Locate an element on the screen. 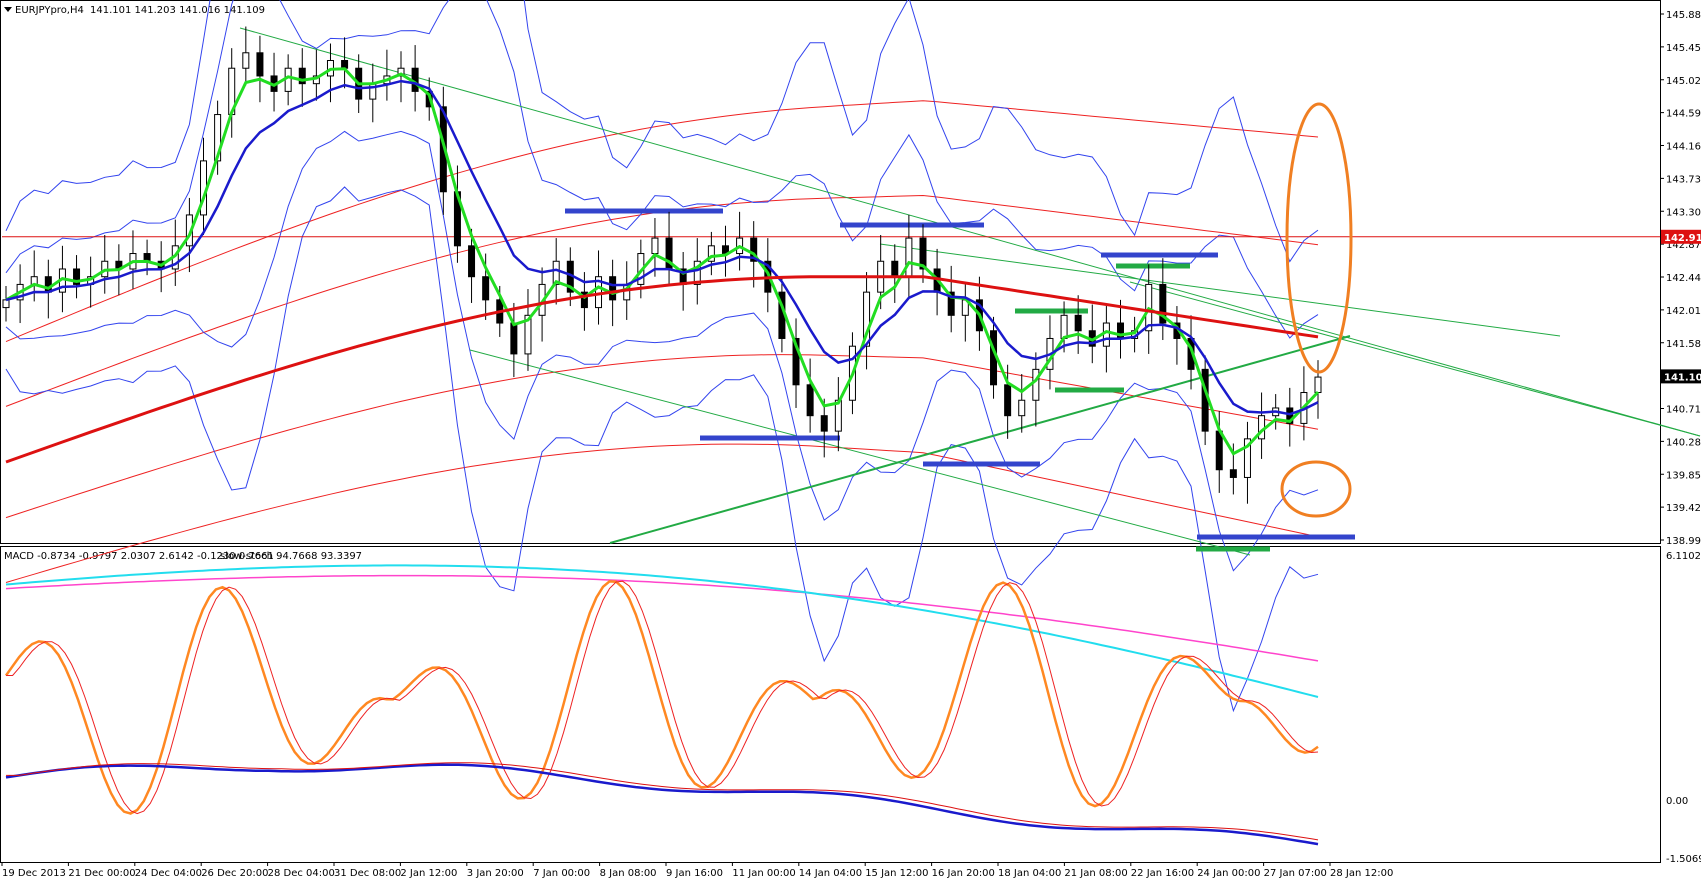 This screenshot has height=880, width=1701. collapse-triangle-icon is located at coordinates (8, 9).